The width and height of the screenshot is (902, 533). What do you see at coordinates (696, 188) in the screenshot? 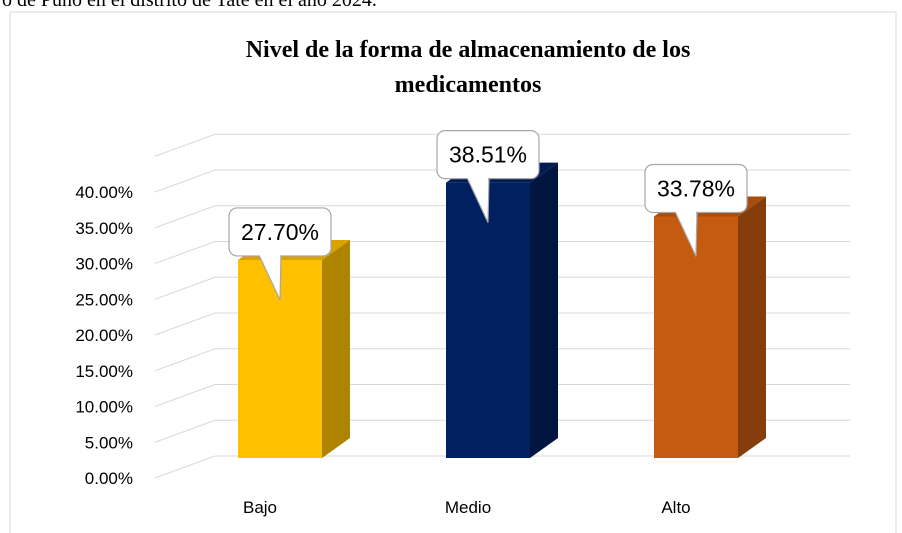
I see `data-label: 33.78%` at bounding box center [696, 188].